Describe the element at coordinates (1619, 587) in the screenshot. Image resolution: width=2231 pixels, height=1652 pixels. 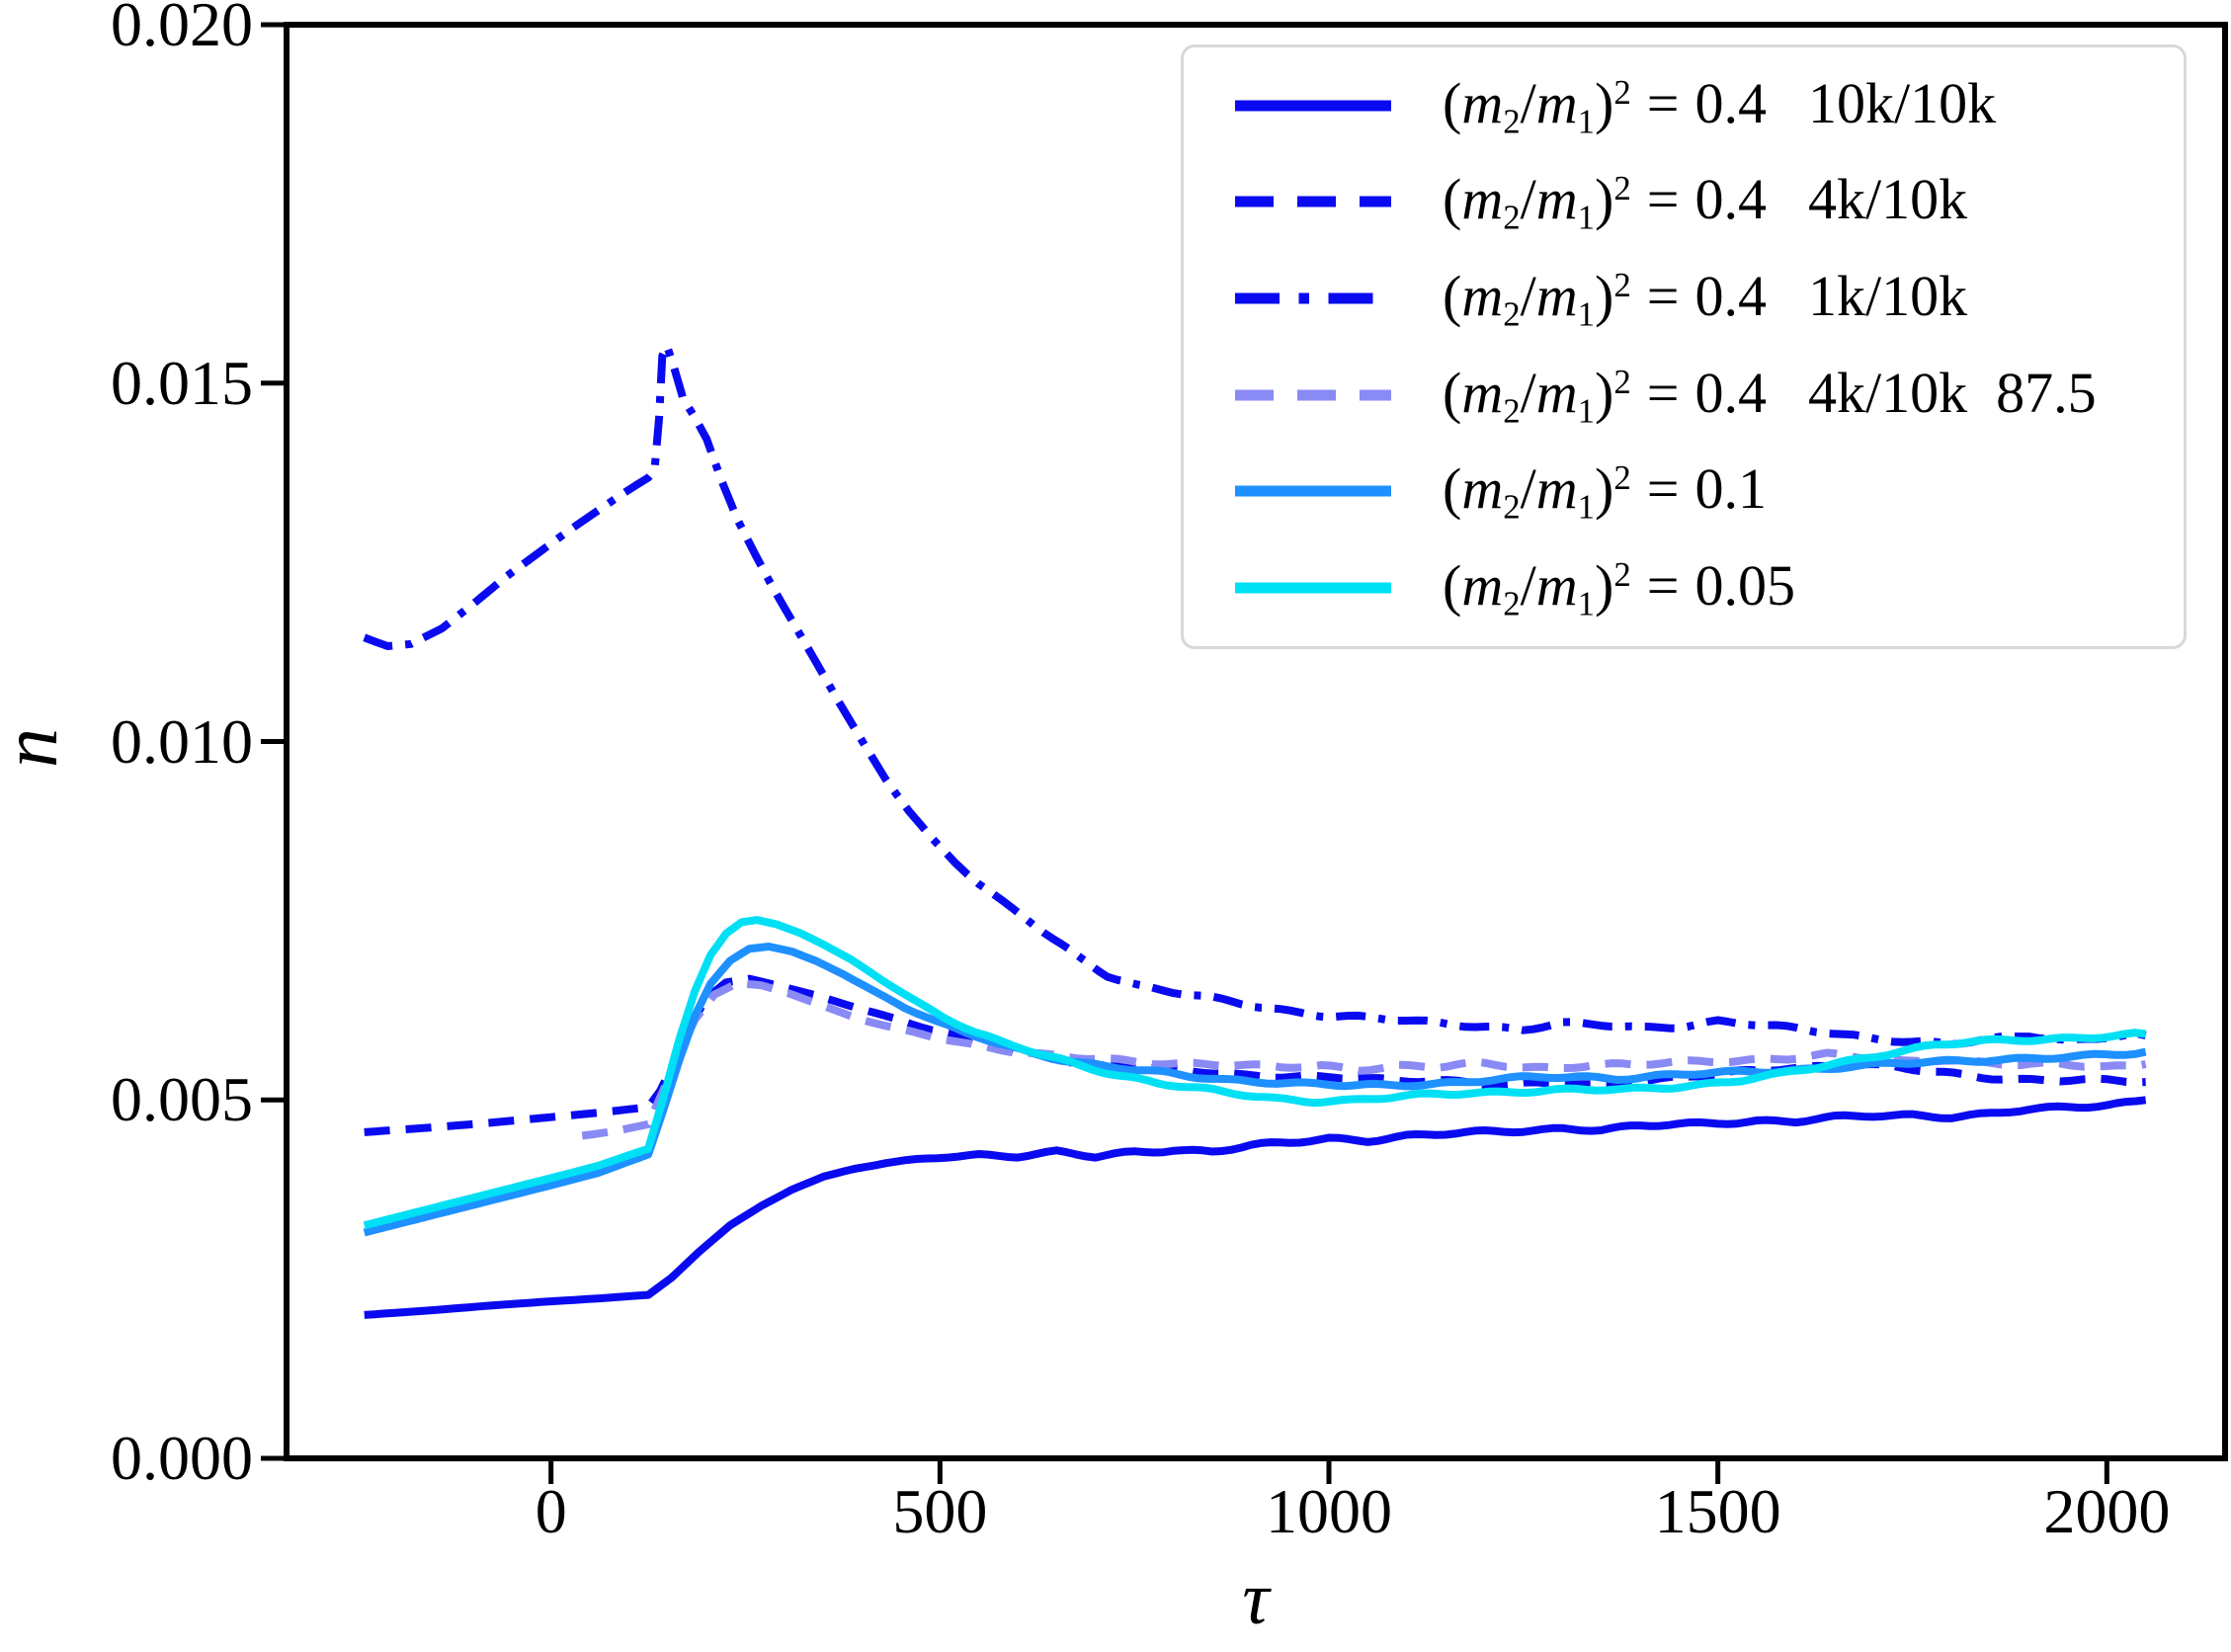
I see `legend-label: (m2/m1)2 = 0.05` at that location.